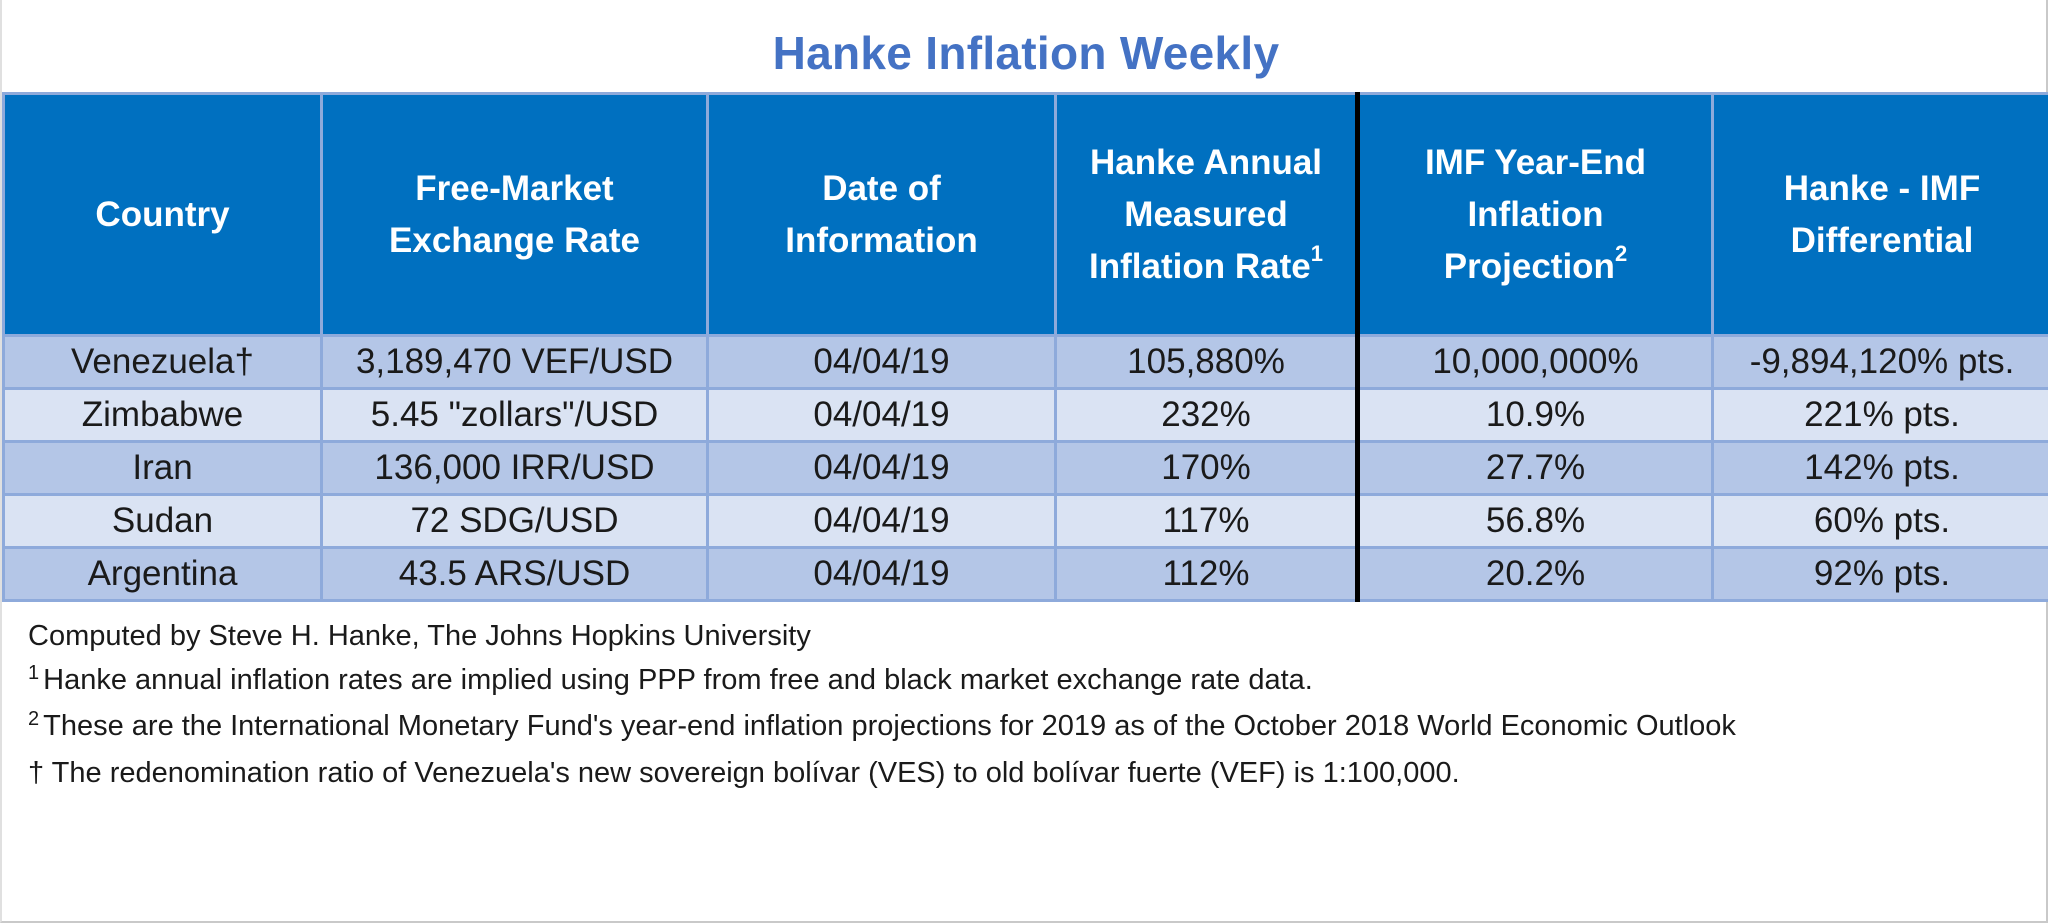 The width and height of the screenshot is (2048, 923). I want to click on header-hanke-rate: Hanke Annual Measured Inflation Rate1, so click(1206, 214).